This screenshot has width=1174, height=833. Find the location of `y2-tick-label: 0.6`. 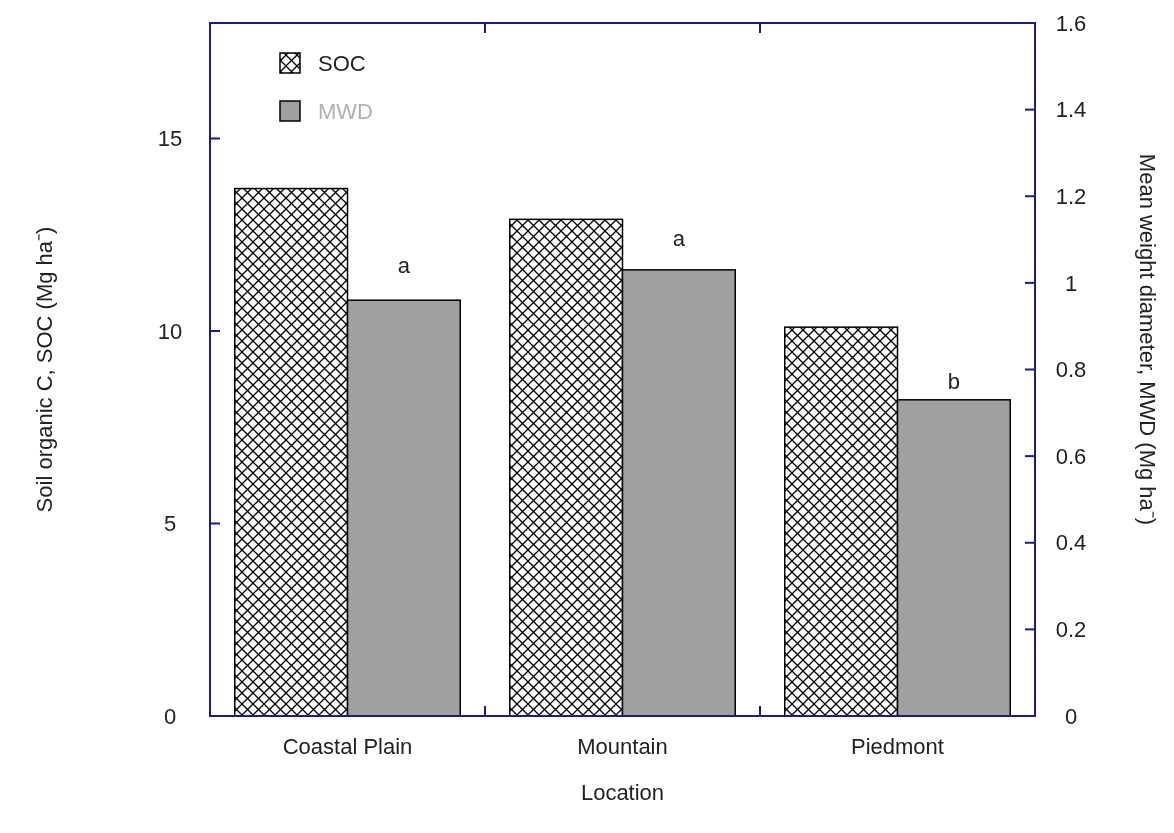

y2-tick-label: 0.6 is located at coordinates (1071, 456).